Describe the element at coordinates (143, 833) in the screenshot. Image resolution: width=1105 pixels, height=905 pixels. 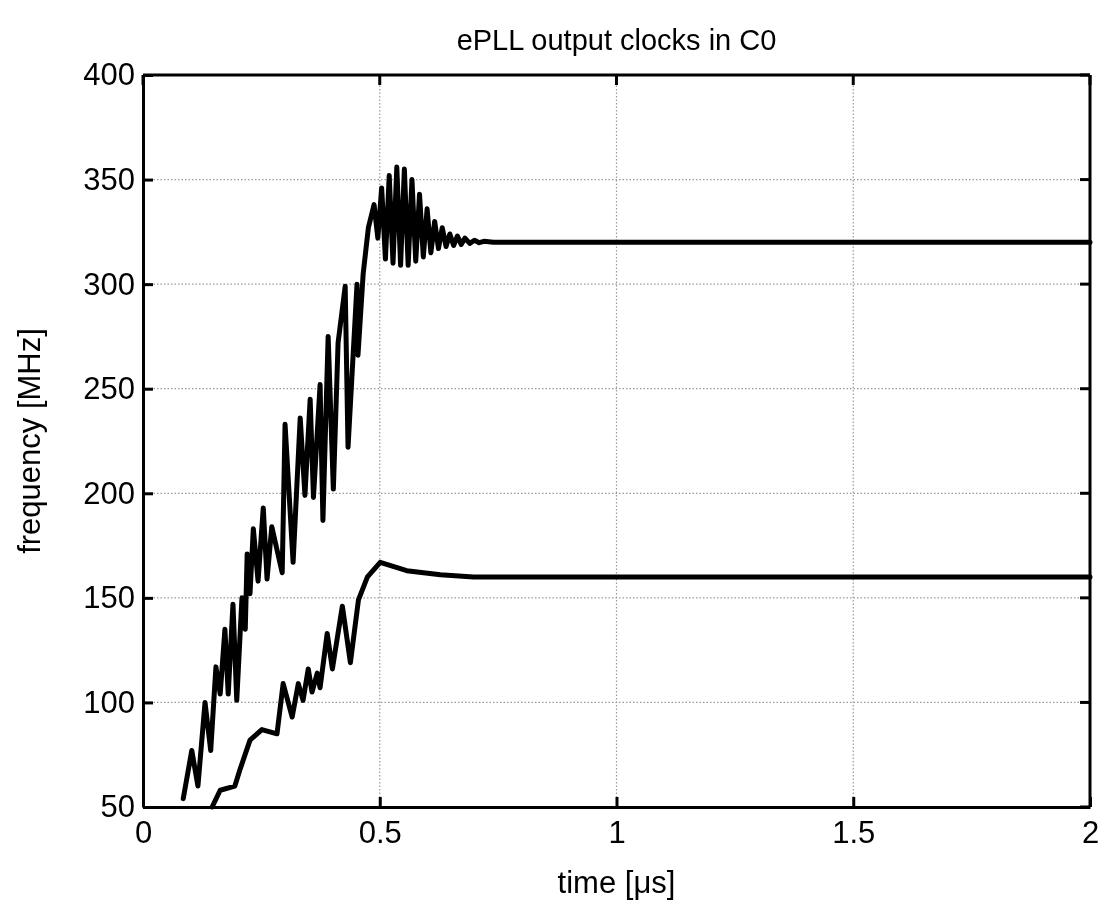
I see `x-tick-label: 0` at that location.